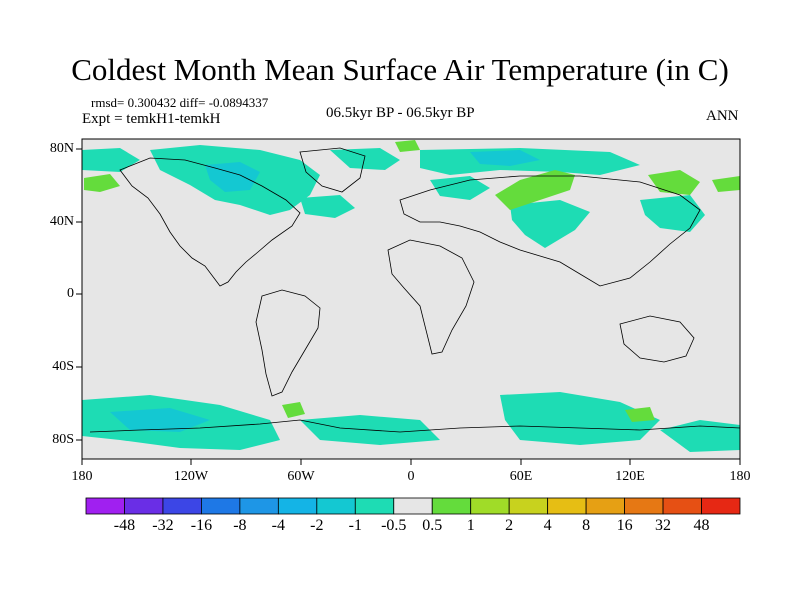 The height and width of the screenshot is (600, 800). What do you see at coordinates (301, 476) in the screenshot?
I see `lon-label-60w: 60W` at bounding box center [301, 476].